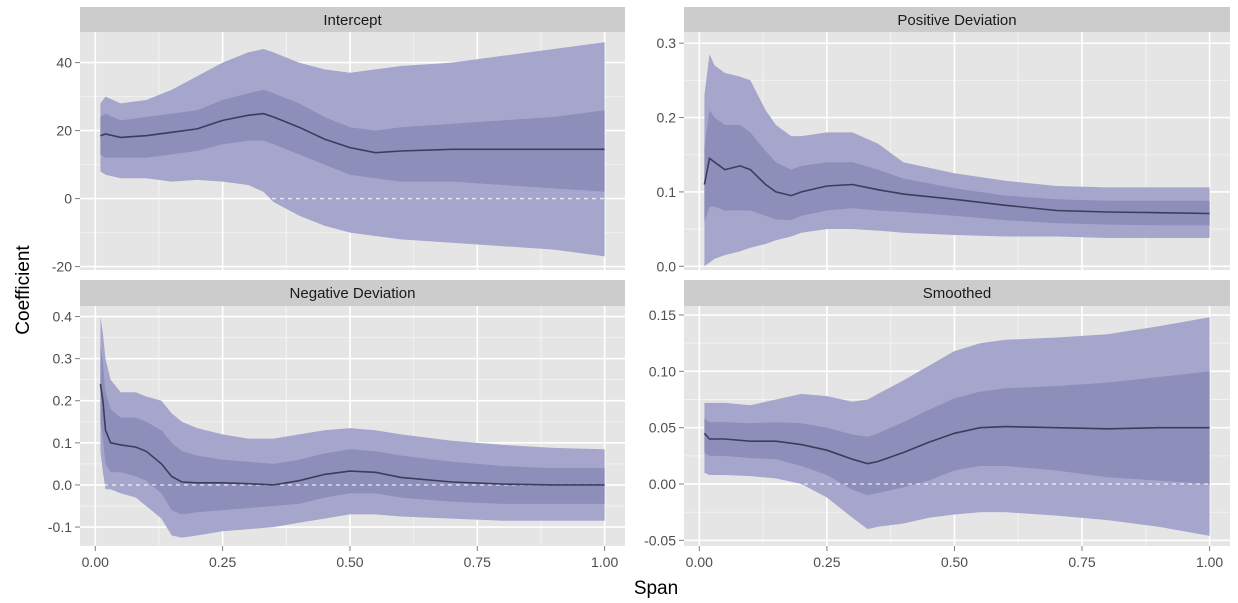 This screenshot has height=603, width=1238. I want to click on y-axis-ticks: -20 0 20 40, so click(66, 165).